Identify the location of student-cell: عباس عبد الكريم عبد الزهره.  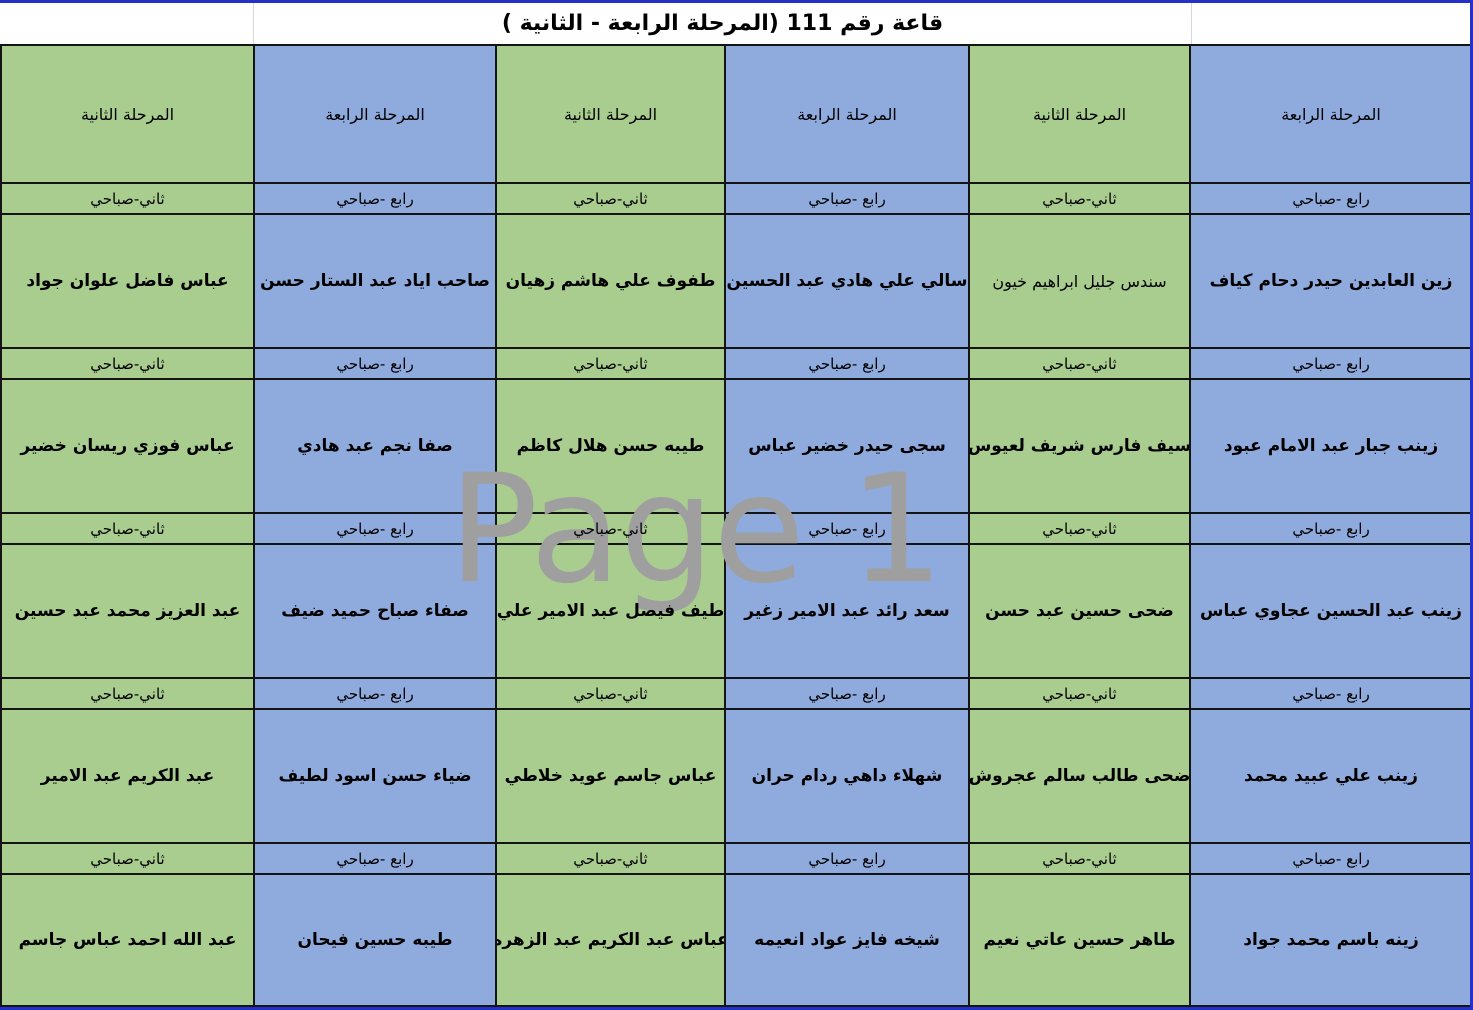
(609, 940).